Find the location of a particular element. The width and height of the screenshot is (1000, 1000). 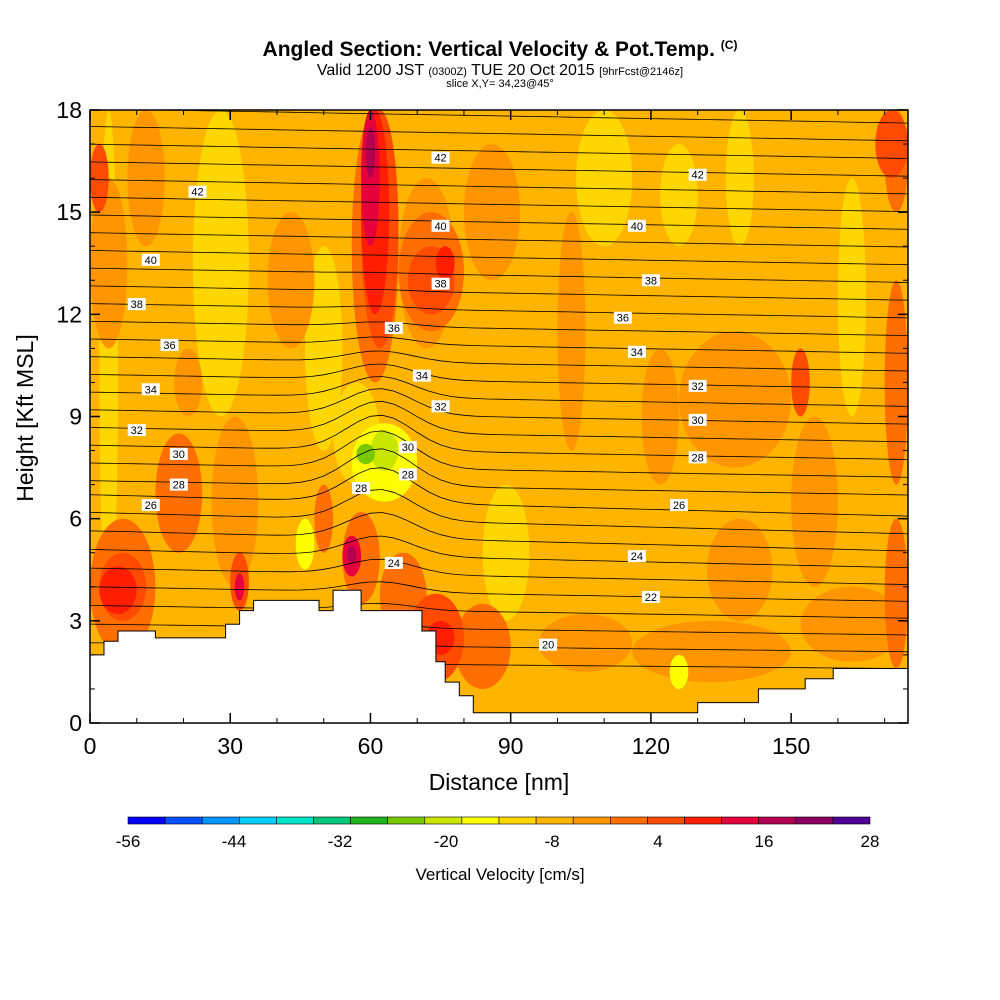

theta-label-10: 36 is located at coordinates (393, 328).